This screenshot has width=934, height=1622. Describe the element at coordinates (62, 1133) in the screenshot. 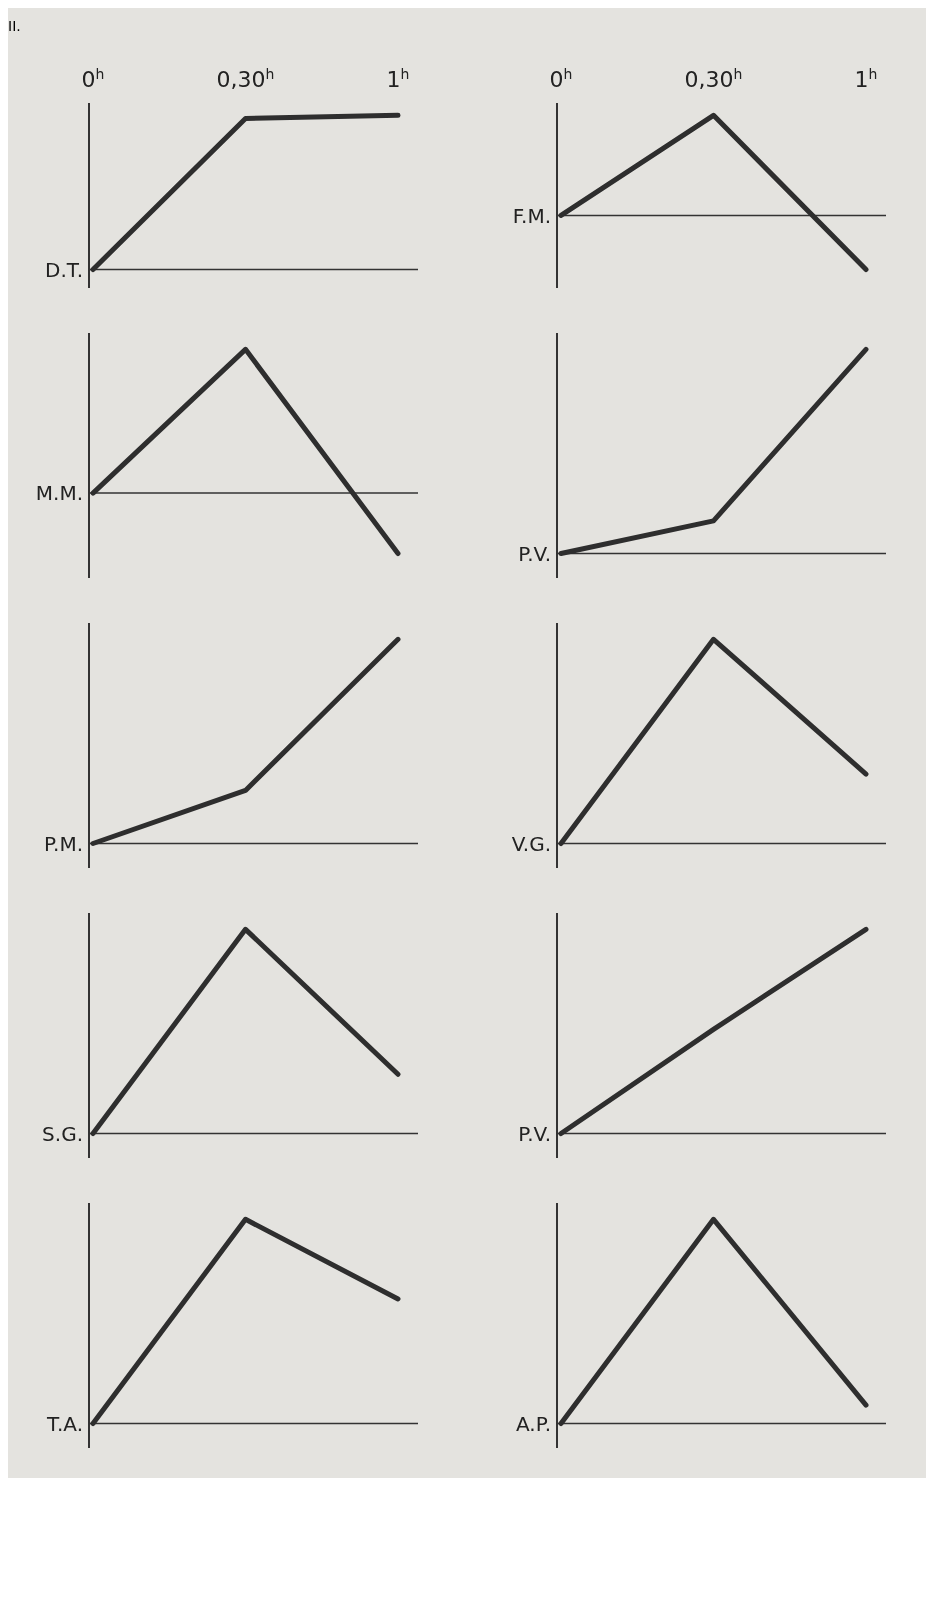

I see `y-axis-title: S.G.` at that location.